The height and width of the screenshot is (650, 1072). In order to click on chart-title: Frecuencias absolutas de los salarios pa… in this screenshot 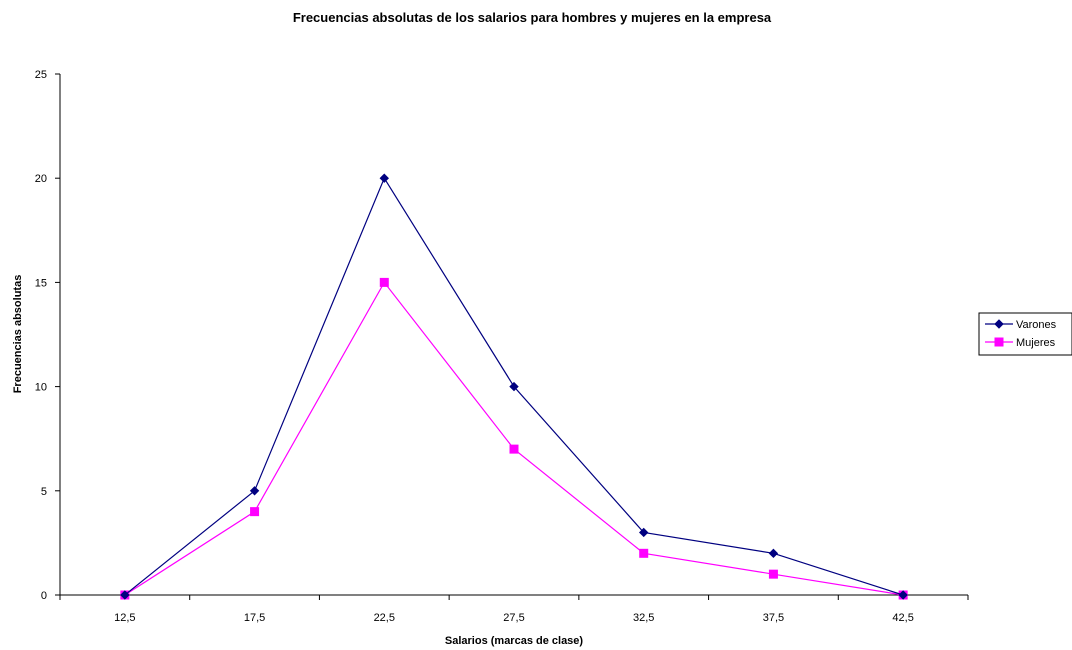, I will do `click(532, 17)`.